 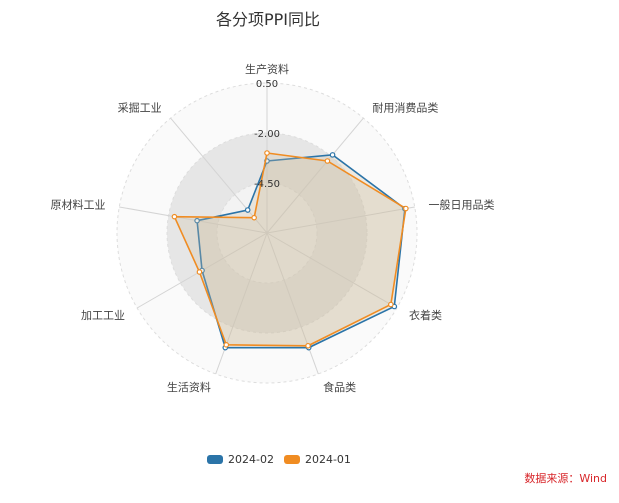 What do you see at coordinates (462, 205) in the screenshot?
I see `indicator-label: 一般日用品类` at bounding box center [462, 205].